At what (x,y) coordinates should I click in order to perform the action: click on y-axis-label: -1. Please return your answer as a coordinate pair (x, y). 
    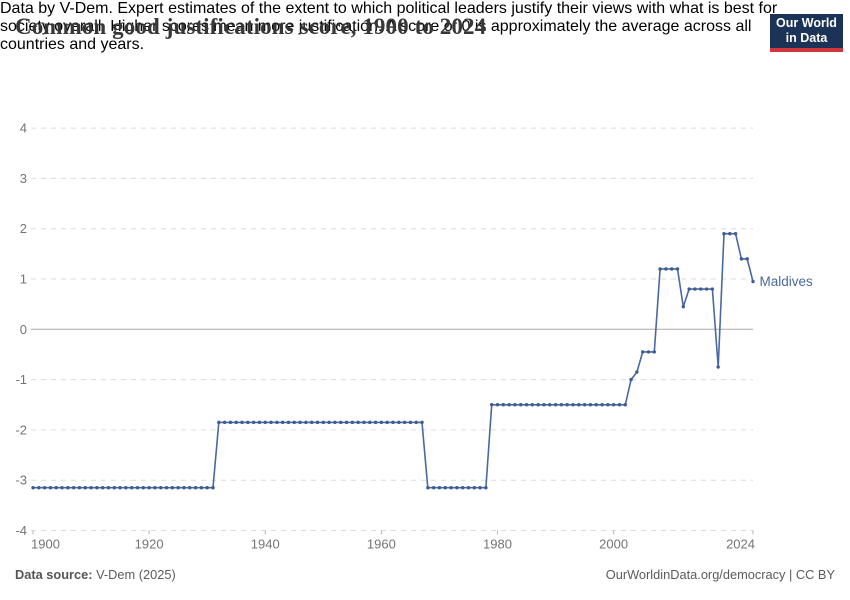
    Looking at the image, I should click on (21, 379).